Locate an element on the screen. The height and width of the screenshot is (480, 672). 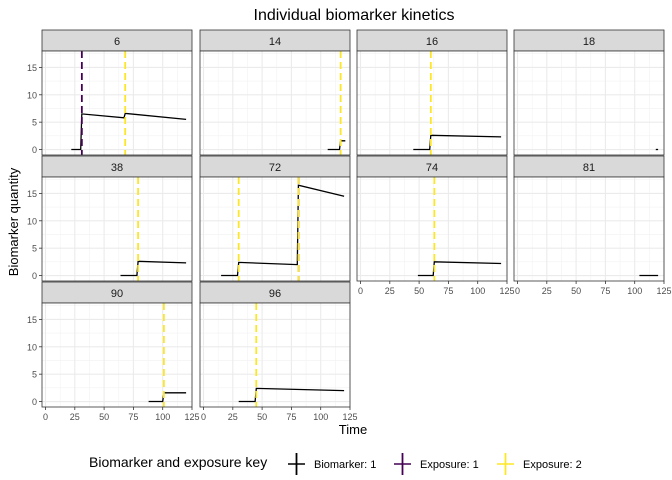
panel-38: 38 0 5 10 15 is located at coordinates (110, 218).